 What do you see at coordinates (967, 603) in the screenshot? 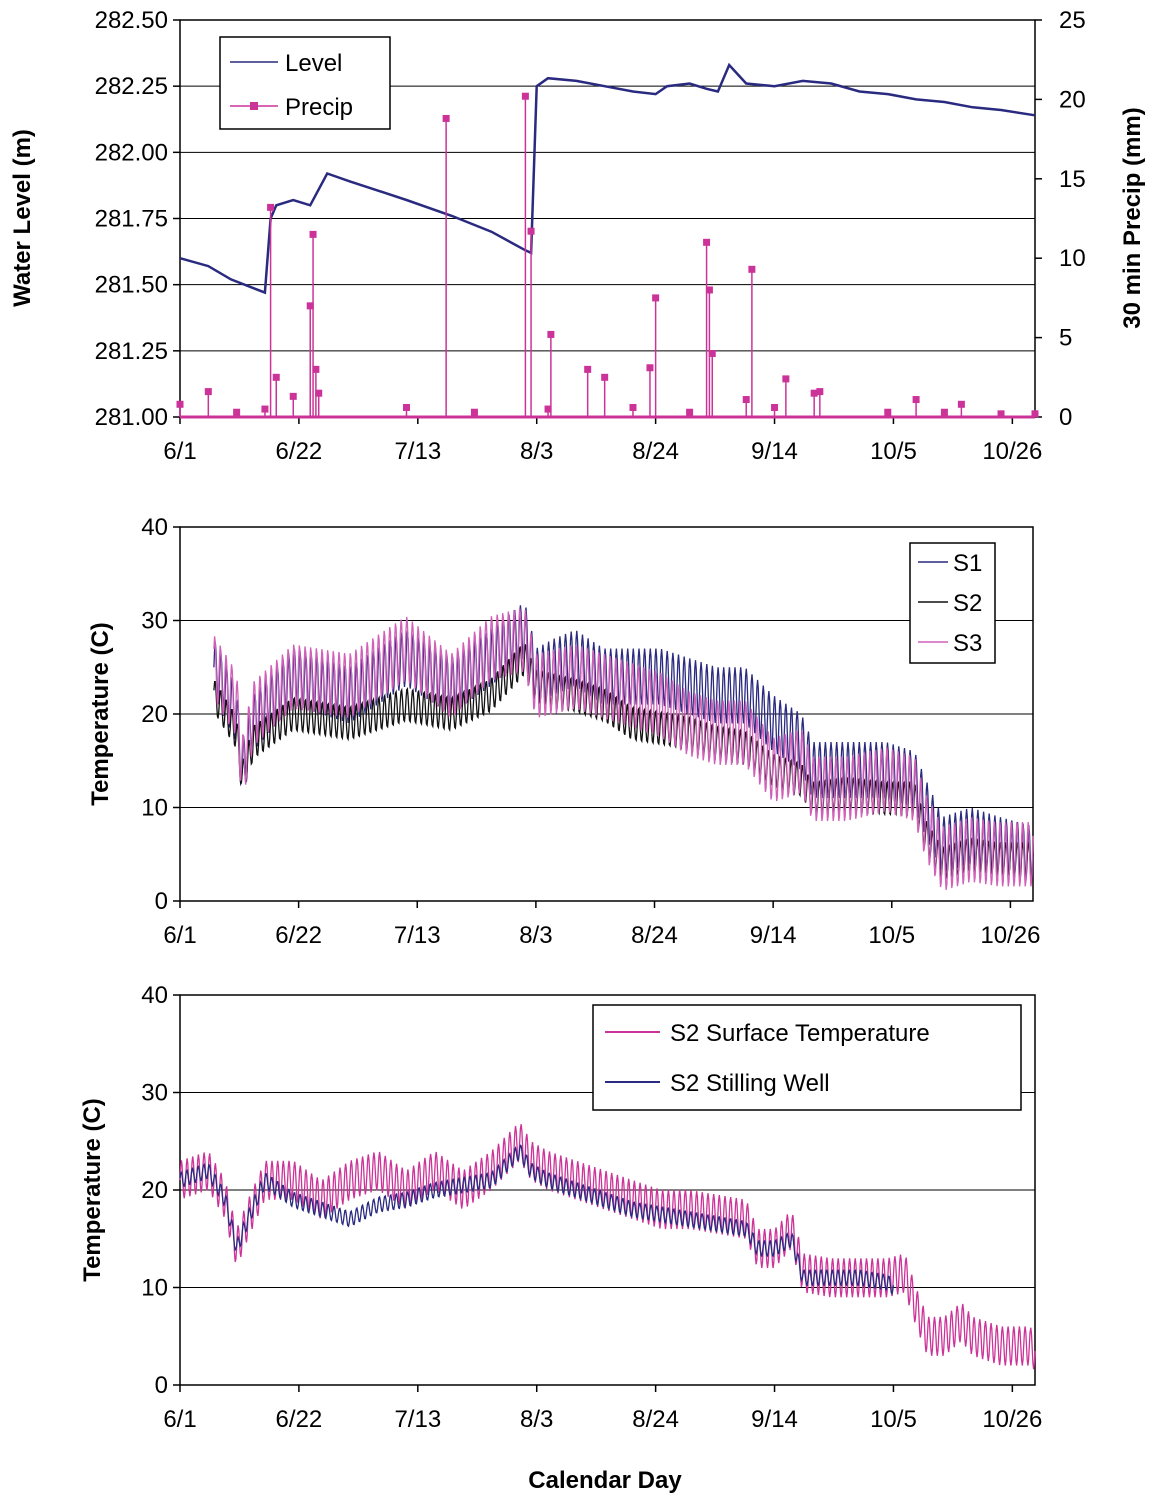
I see `p2-legend-label-s2: S2` at bounding box center [967, 603].